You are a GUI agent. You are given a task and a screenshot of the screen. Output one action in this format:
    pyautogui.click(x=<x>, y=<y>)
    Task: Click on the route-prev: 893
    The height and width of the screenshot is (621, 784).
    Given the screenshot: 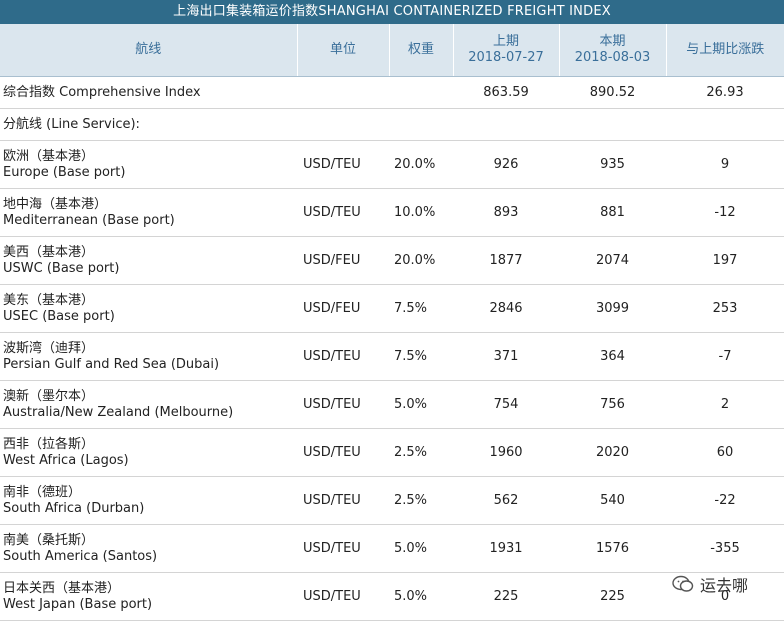 What is the action you would take?
    pyautogui.click(x=506, y=212)
    